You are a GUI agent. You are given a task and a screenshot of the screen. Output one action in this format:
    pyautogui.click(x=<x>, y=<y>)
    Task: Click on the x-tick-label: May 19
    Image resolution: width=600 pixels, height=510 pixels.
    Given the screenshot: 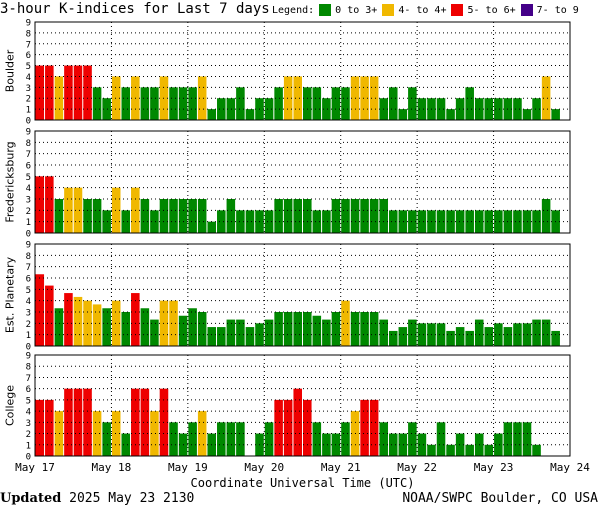 What is the action you would take?
    pyautogui.click(x=188, y=467)
    